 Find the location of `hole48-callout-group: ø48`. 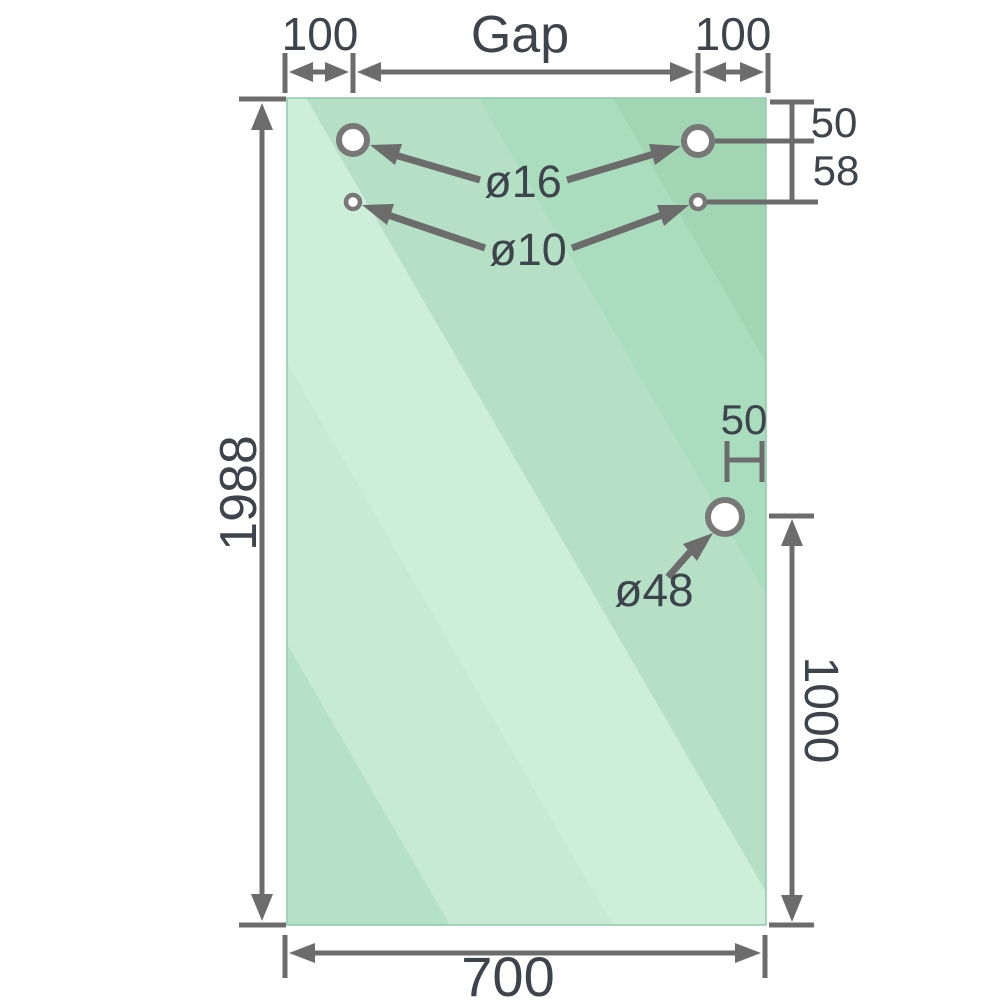

hole48-callout-group: ø48 is located at coordinates (663, 574).